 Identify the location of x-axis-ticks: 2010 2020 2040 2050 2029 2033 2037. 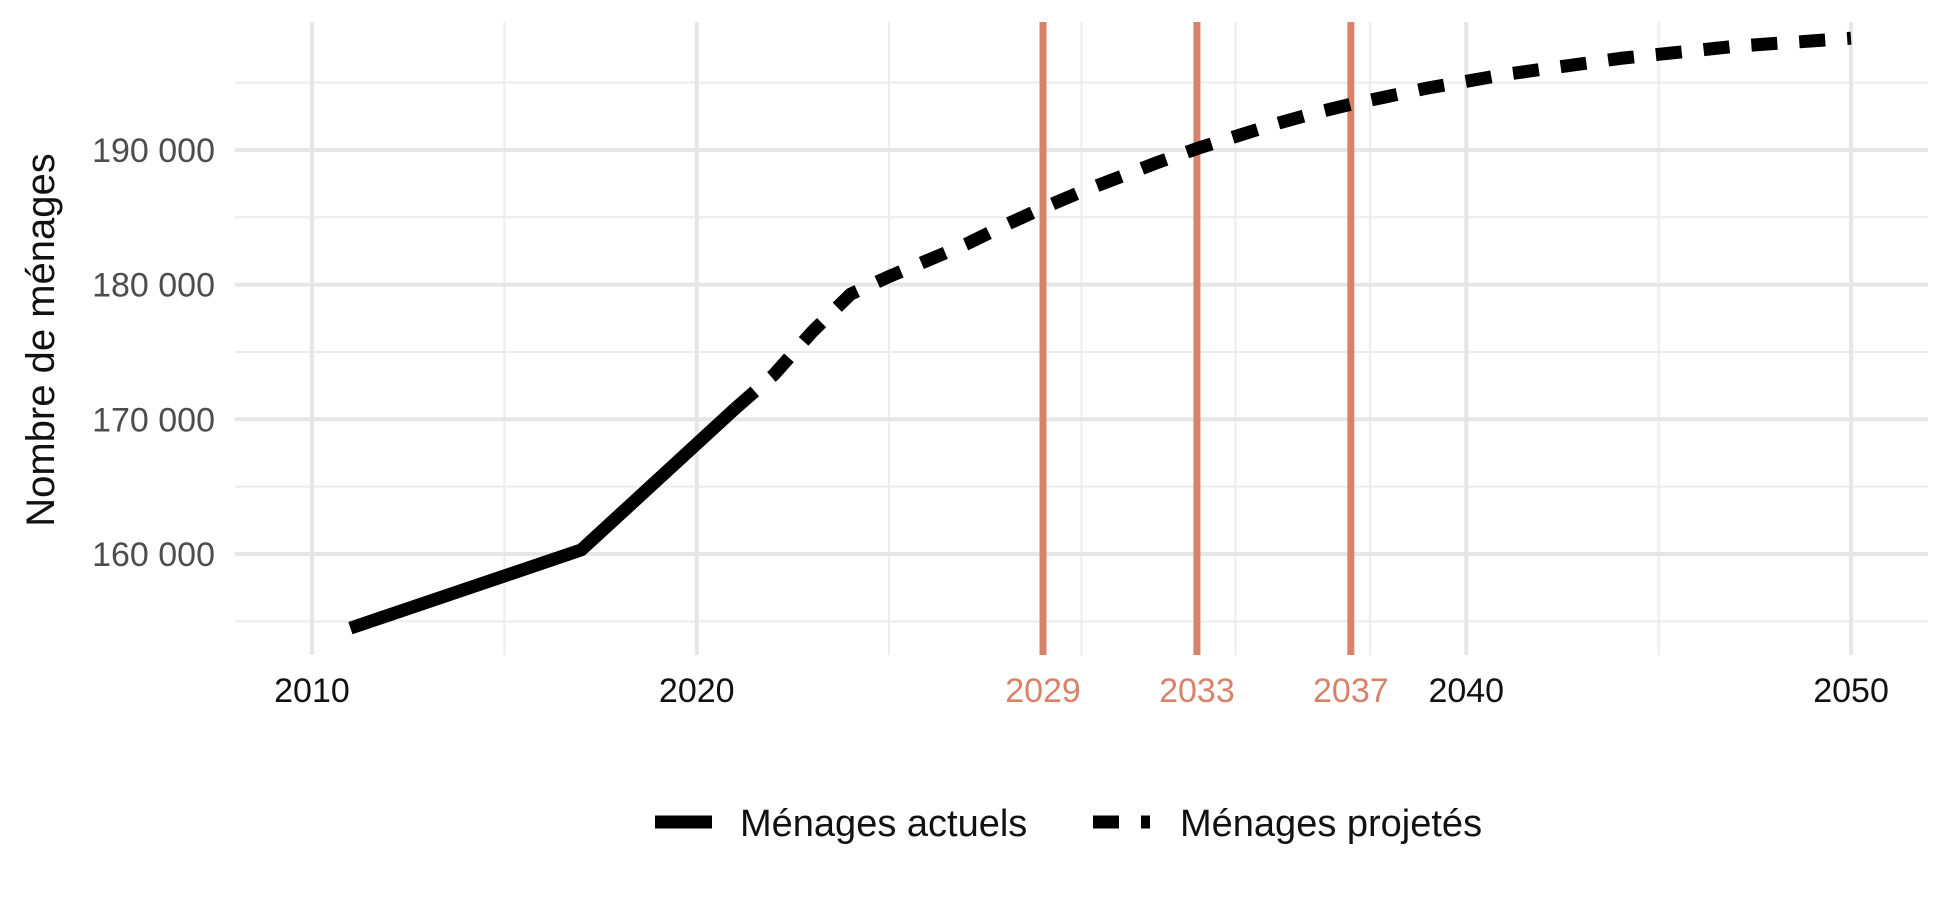
(1081, 691).